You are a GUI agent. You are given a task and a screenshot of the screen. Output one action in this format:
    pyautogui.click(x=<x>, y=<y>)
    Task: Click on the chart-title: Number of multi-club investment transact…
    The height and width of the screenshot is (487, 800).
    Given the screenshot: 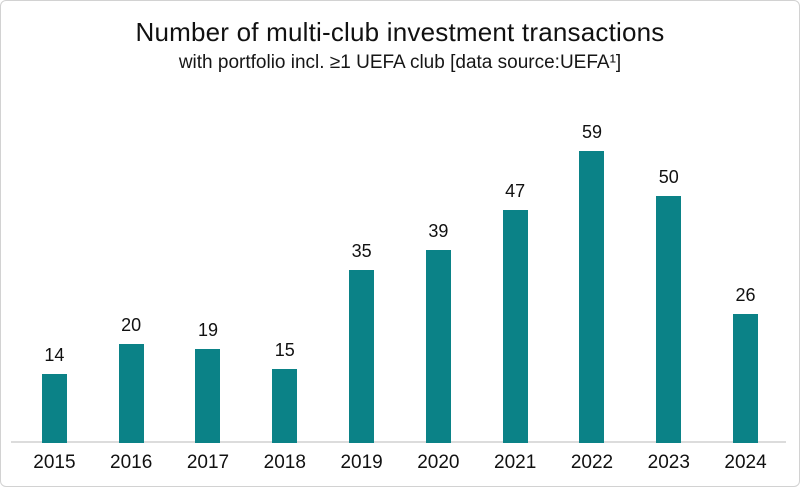 What is the action you would take?
    pyautogui.click(x=400, y=32)
    